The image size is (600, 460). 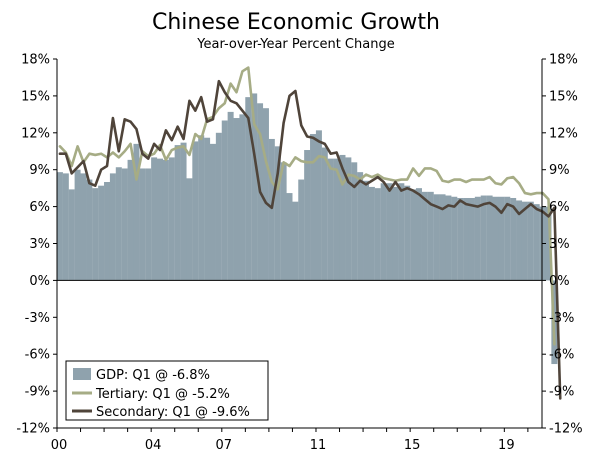 I want to click on legend-label: Secondary: Q1 @ -9.6%, so click(x=173, y=412).